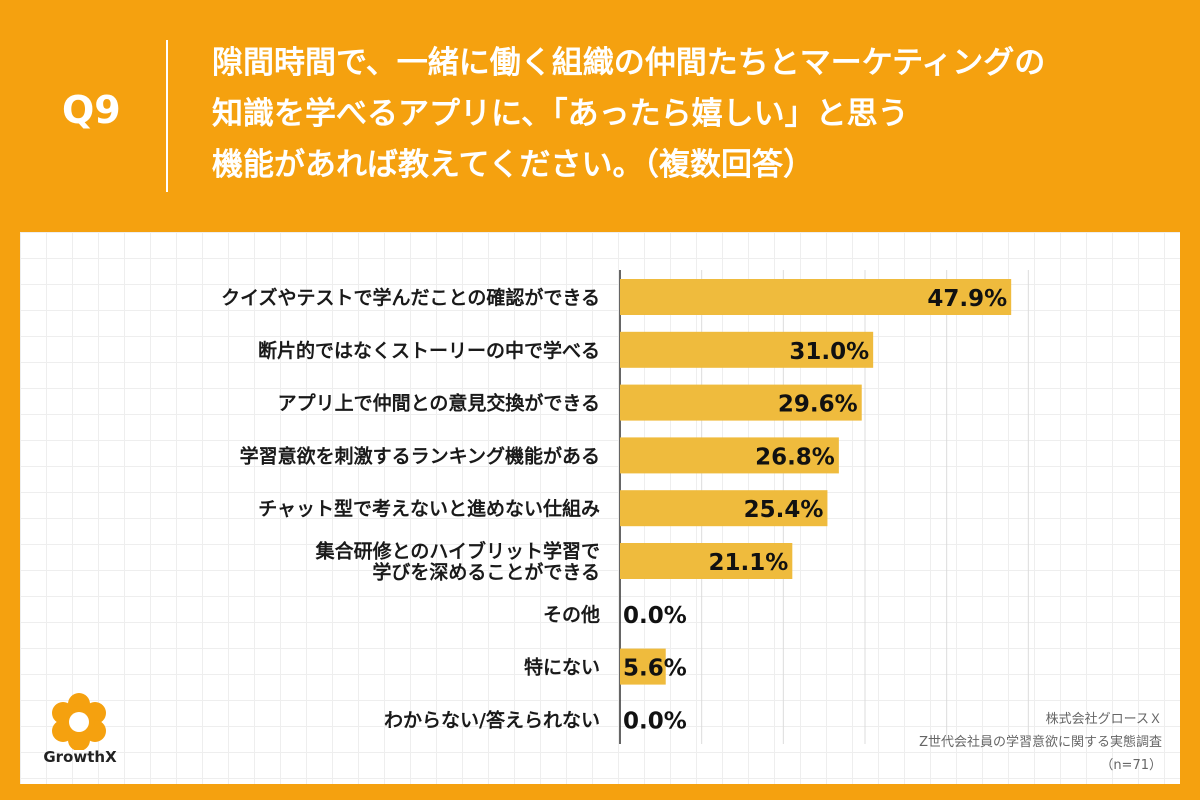  Describe the element at coordinates (655, 616) in the screenshot. I see `data-label-6: 0.0%` at that location.